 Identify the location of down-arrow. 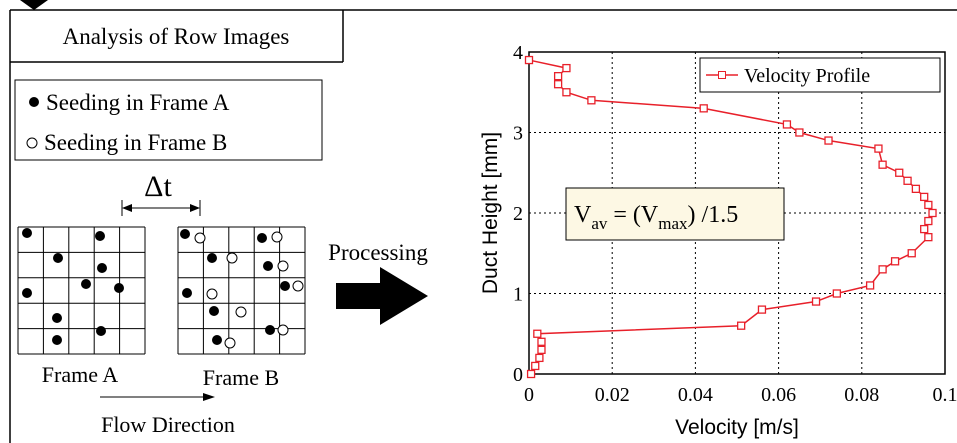
(34, 5).